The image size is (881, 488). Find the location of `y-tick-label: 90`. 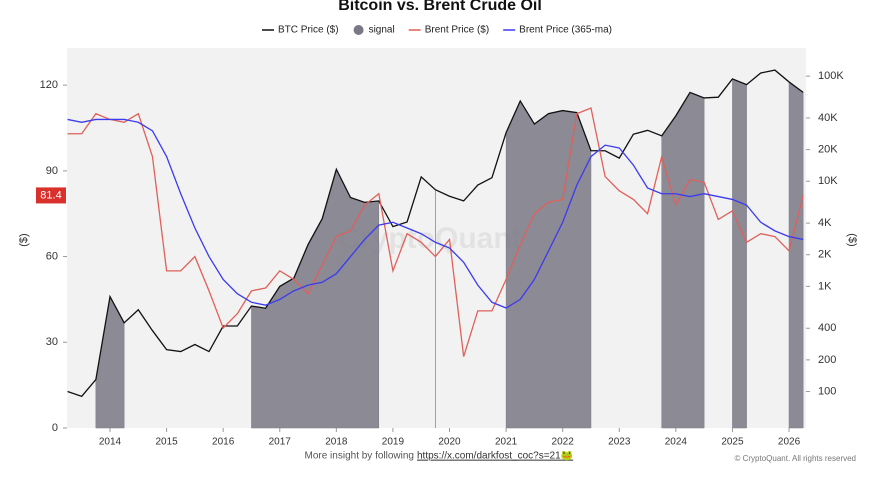

y-tick-label: 90 is located at coordinates (52, 171).